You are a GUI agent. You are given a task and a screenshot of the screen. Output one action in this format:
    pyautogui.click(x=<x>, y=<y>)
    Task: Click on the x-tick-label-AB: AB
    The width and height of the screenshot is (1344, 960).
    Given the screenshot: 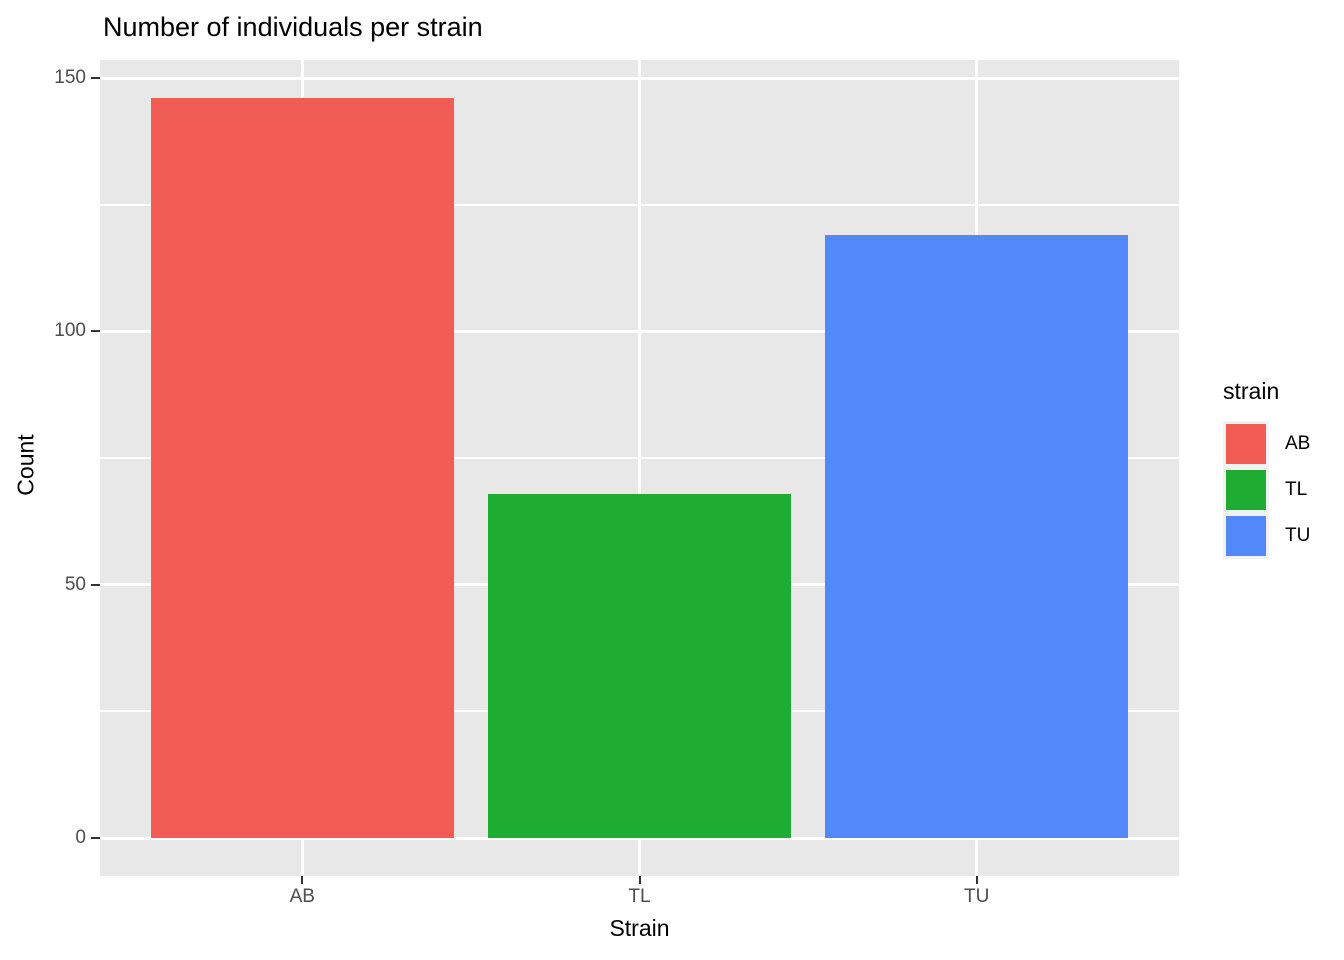 What is the action you would take?
    pyautogui.click(x=302, y=896)
    